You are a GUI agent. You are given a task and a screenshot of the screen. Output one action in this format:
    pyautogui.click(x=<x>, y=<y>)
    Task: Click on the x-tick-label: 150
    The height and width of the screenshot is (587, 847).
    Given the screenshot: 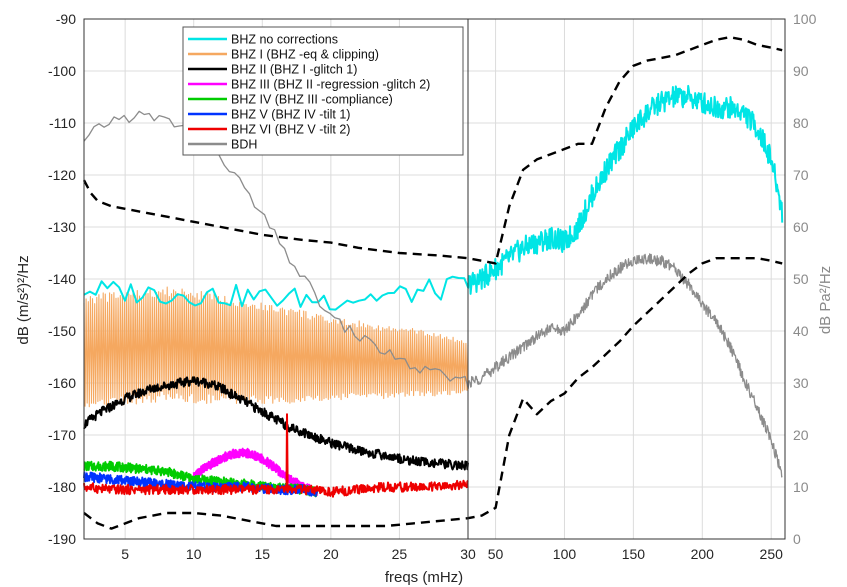 What is the action you would take?
    pyautogui.click(x=634, y=554)
    